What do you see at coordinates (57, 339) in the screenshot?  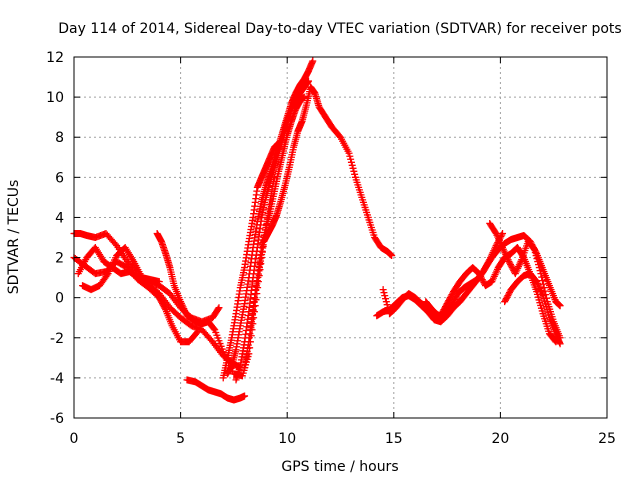 I see `y-tick-label: -2` at bounding box center [57, 339].